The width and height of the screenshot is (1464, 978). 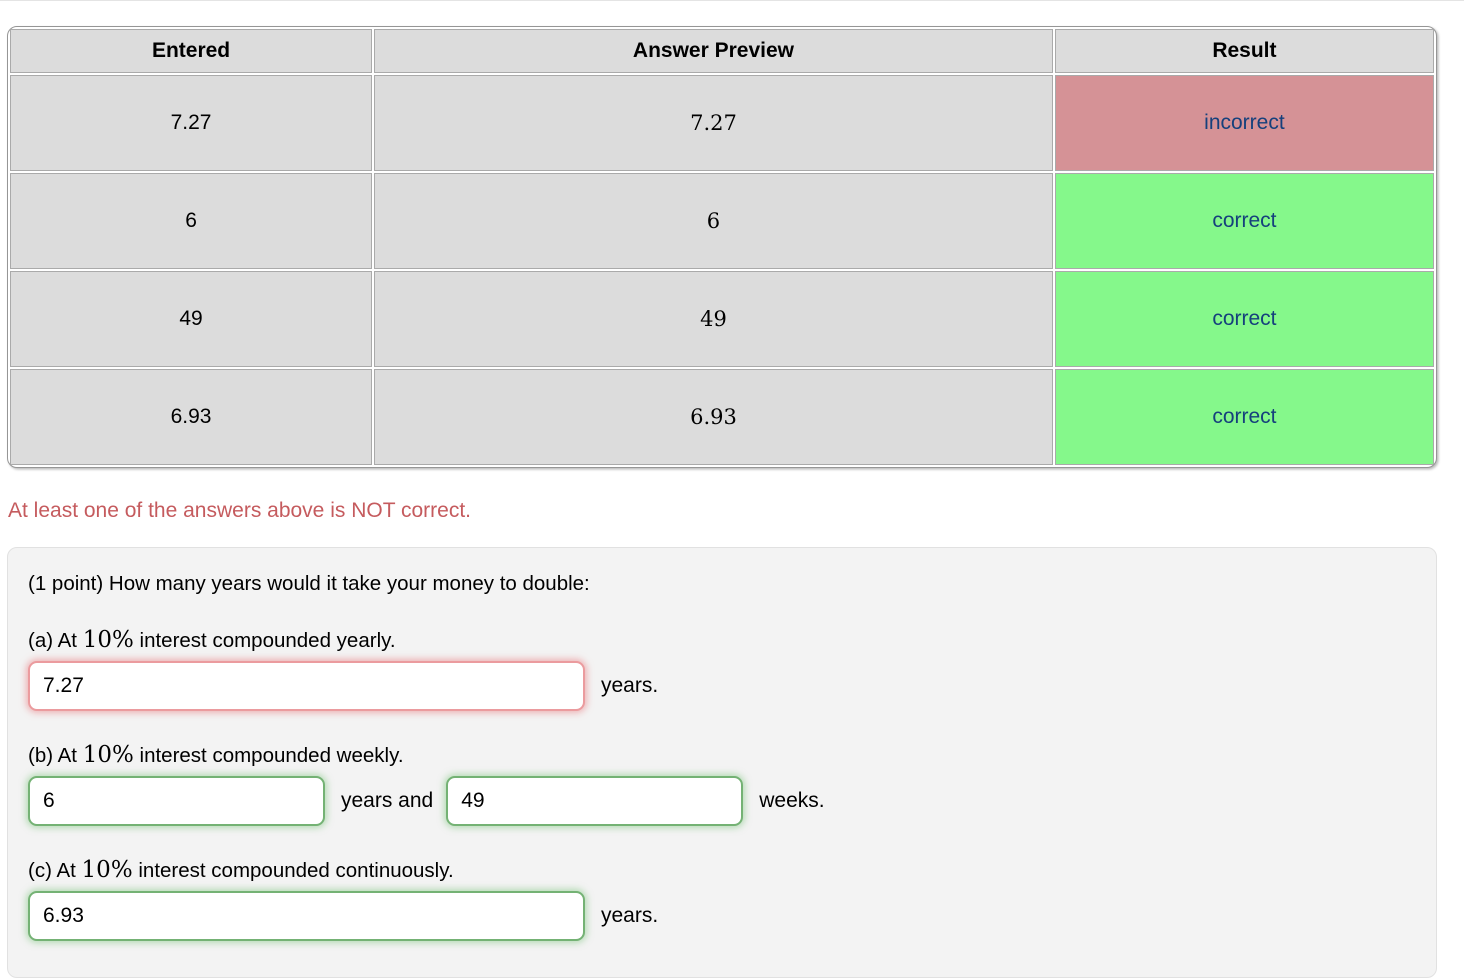 I want to click on answer-input-b-weeks, so click(x=595, y=801).